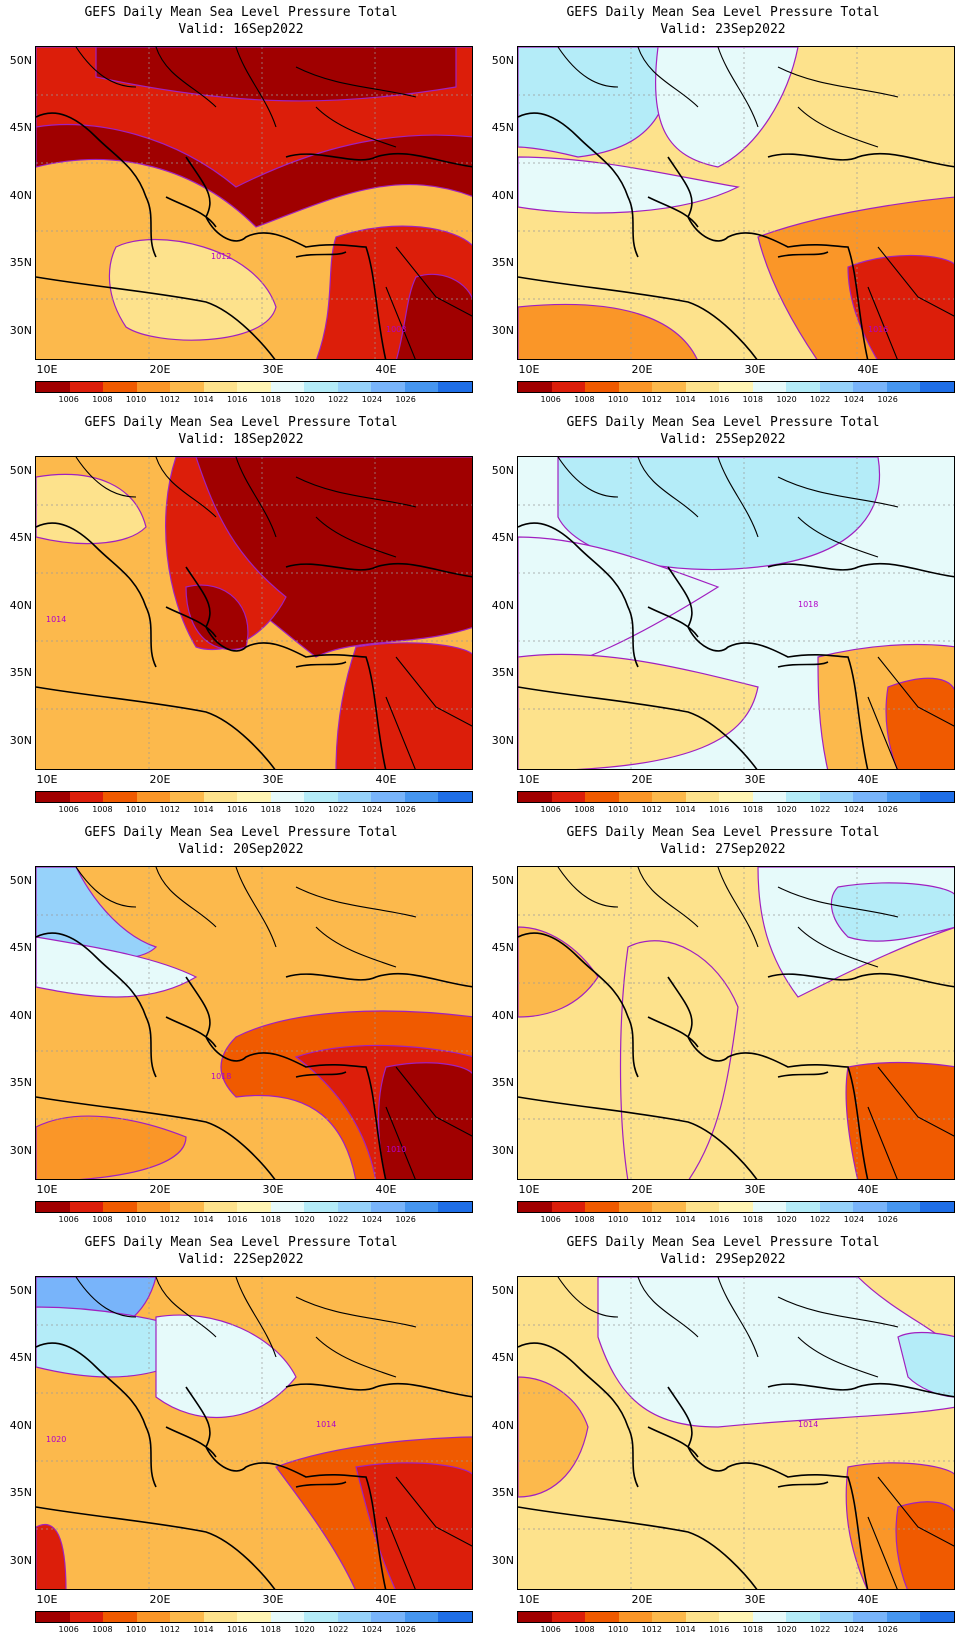 The height and width of the screenshot is (1640, 964). What do you see at coordinates (502, 537) in the screenshot?
I see `latitude-label: 45N` at bounding box center [502, 537].